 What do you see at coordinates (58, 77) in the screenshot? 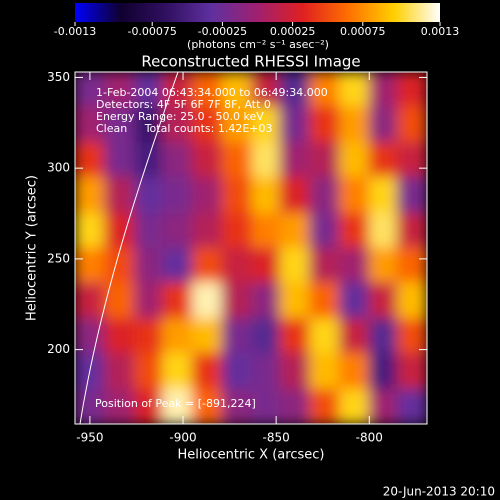
I see `y-tick-label: 350` at bounding box center [58, 77].